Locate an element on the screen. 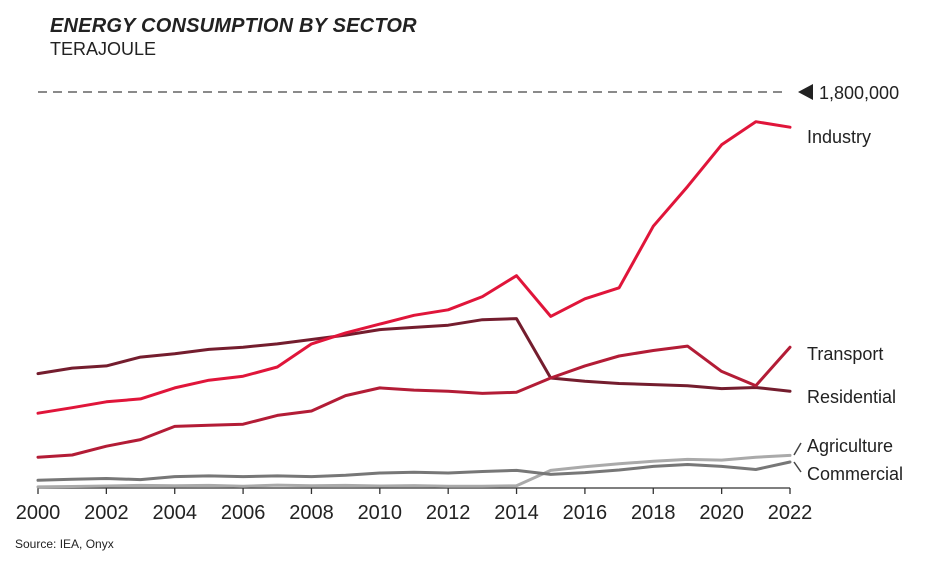  agriculture-leader-line is located at coordinates (797, 449).